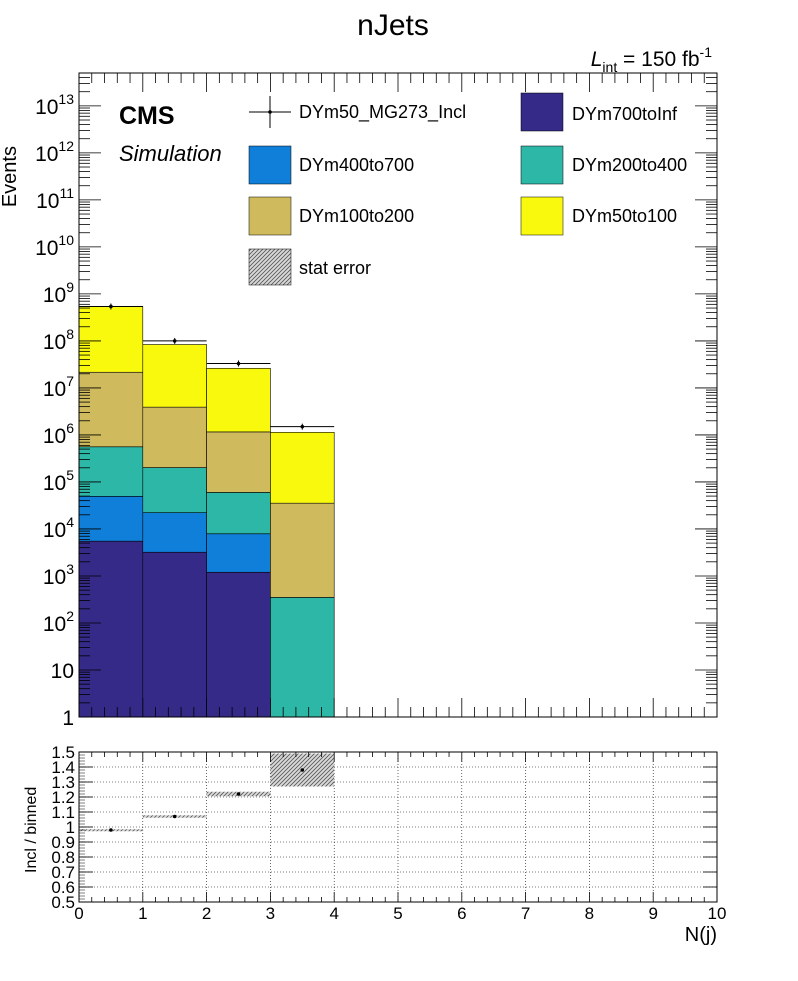 This screenshot has width=798, height=981. I want to click on y-tick-label: 10, so click(62, 671).